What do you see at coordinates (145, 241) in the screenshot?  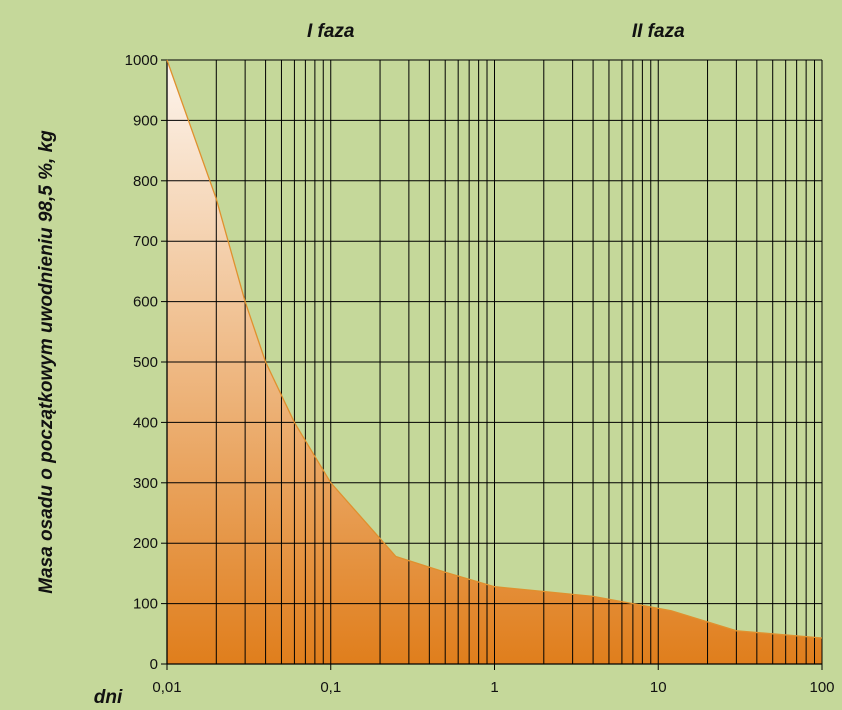 I see `y-tick-label: 700` at bounding box center [145, 241].